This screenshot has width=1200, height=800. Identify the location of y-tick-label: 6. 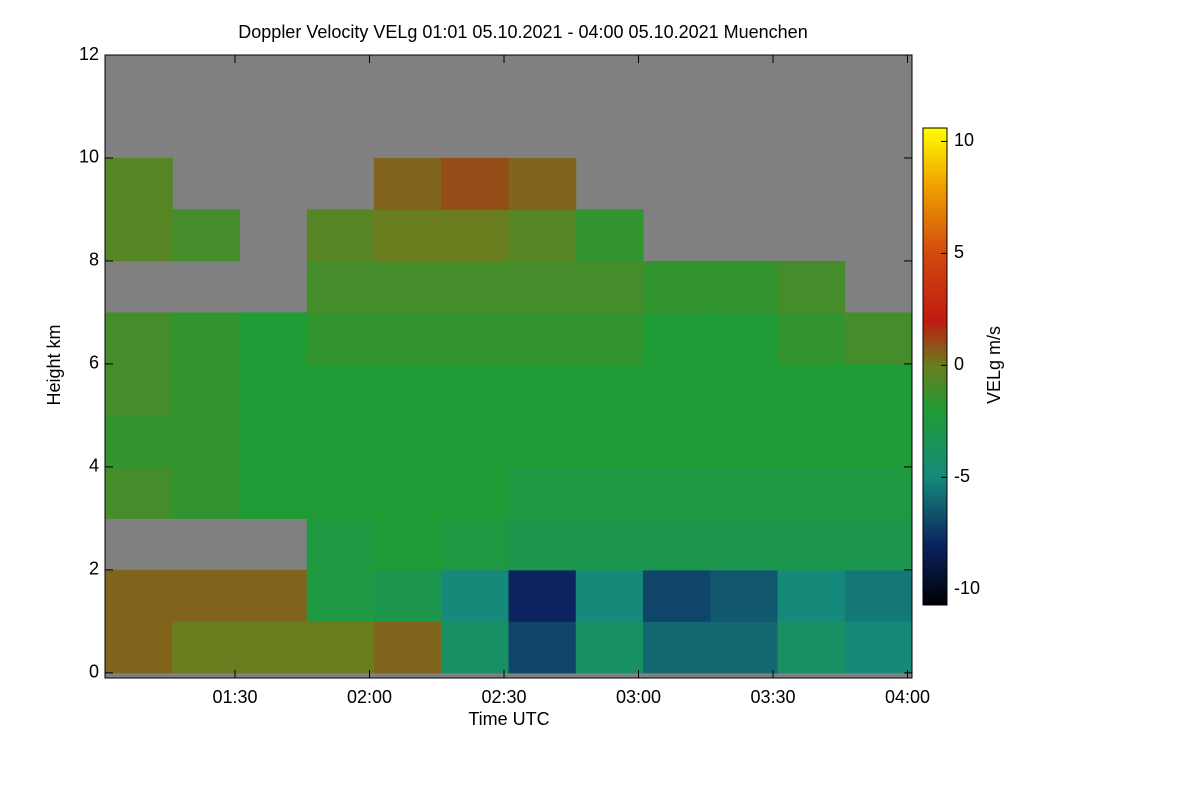
(94, 363).